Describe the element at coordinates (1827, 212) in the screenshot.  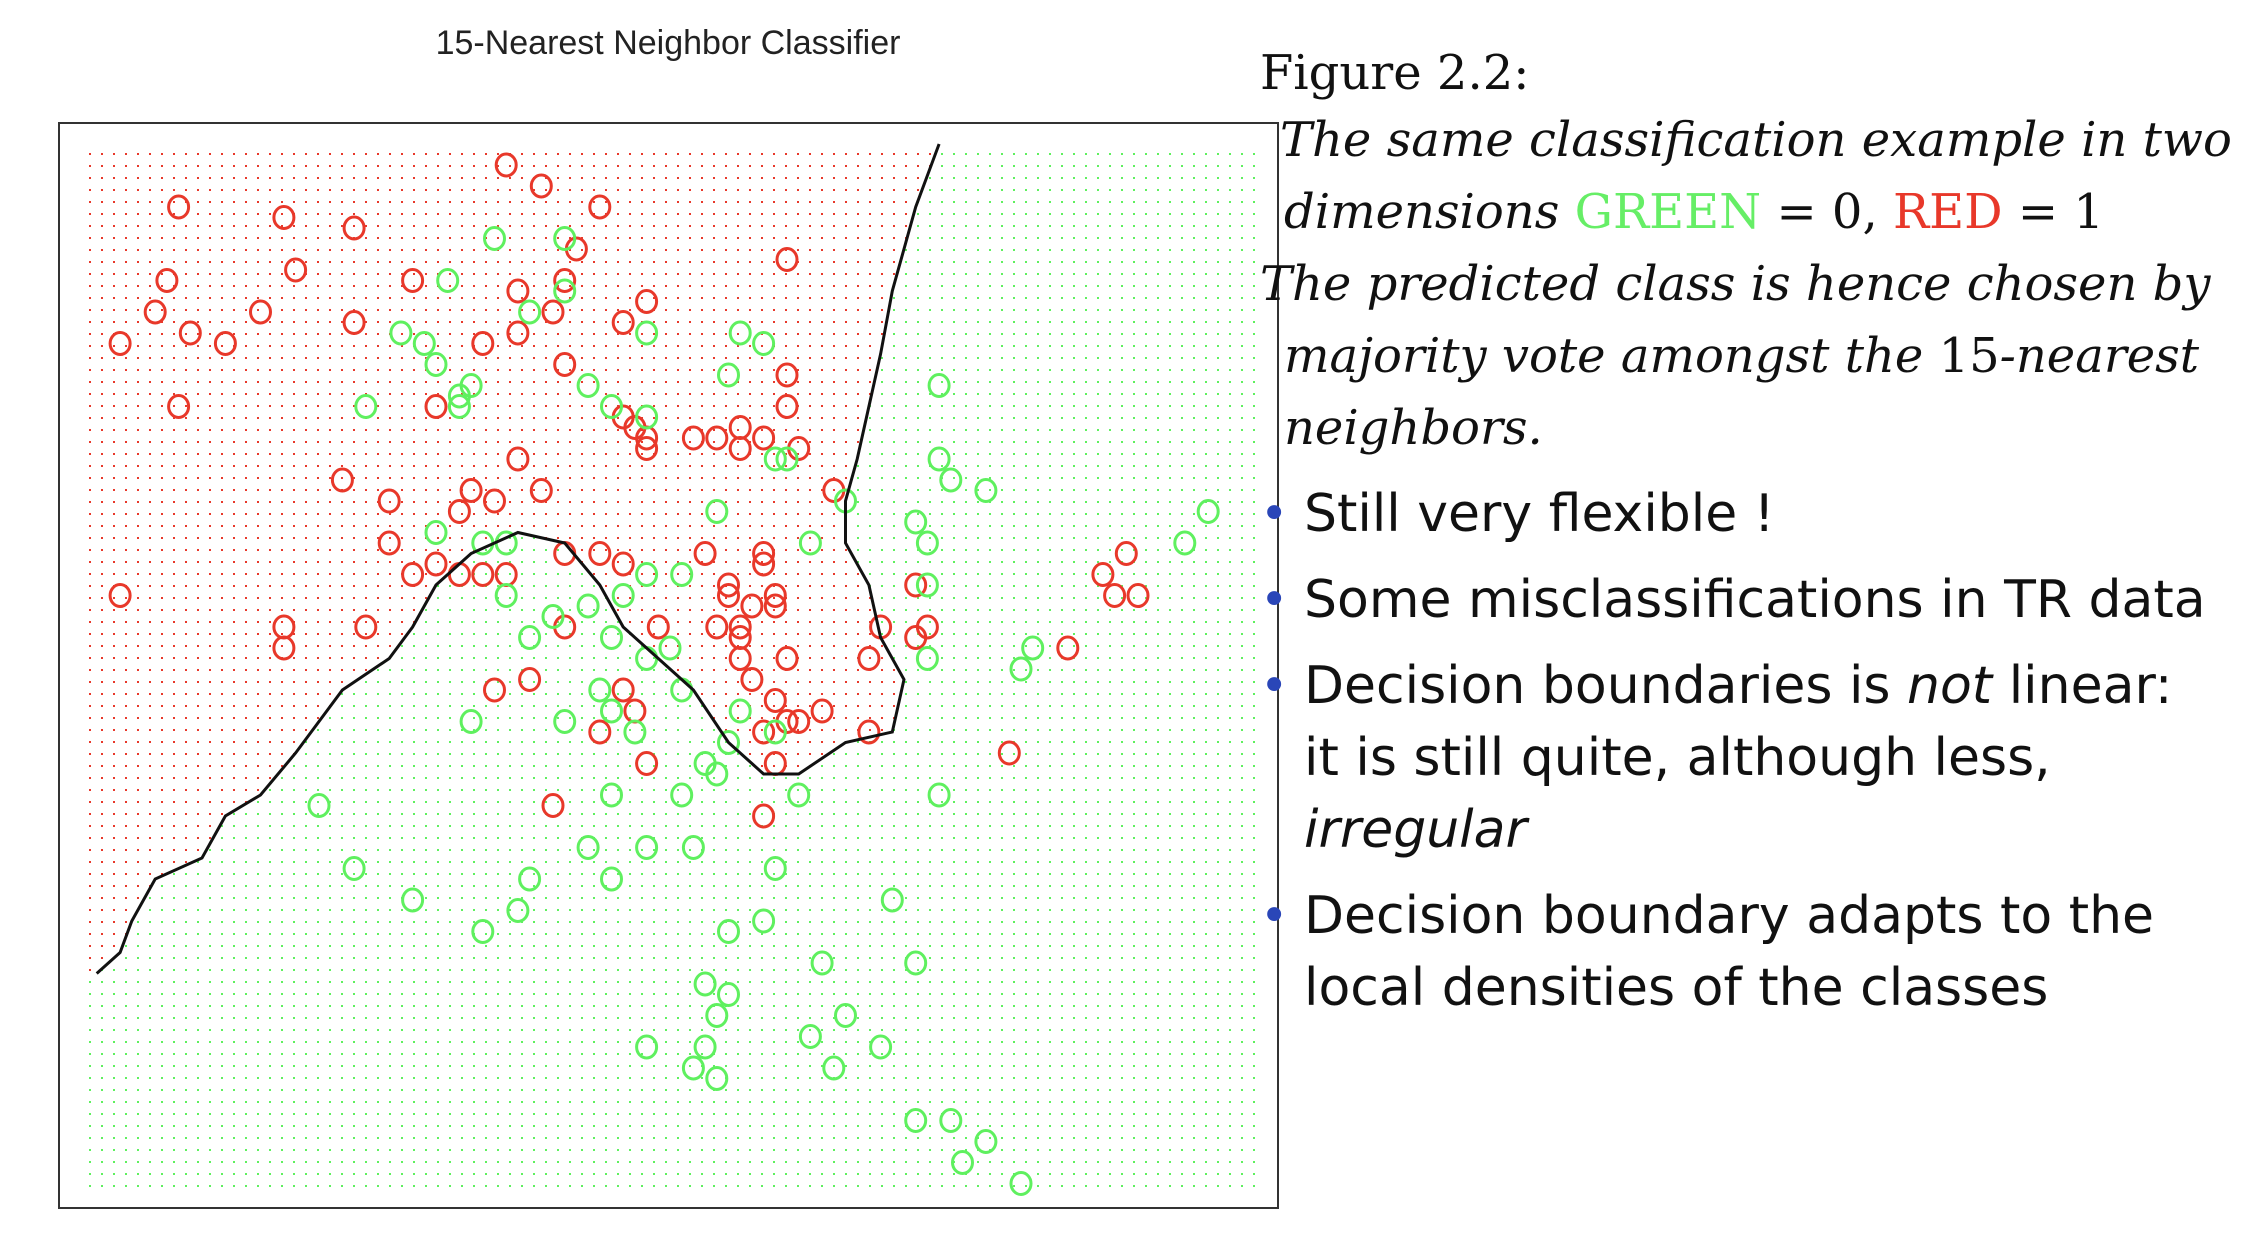
I see `caption-eq: = 0,` at that location.